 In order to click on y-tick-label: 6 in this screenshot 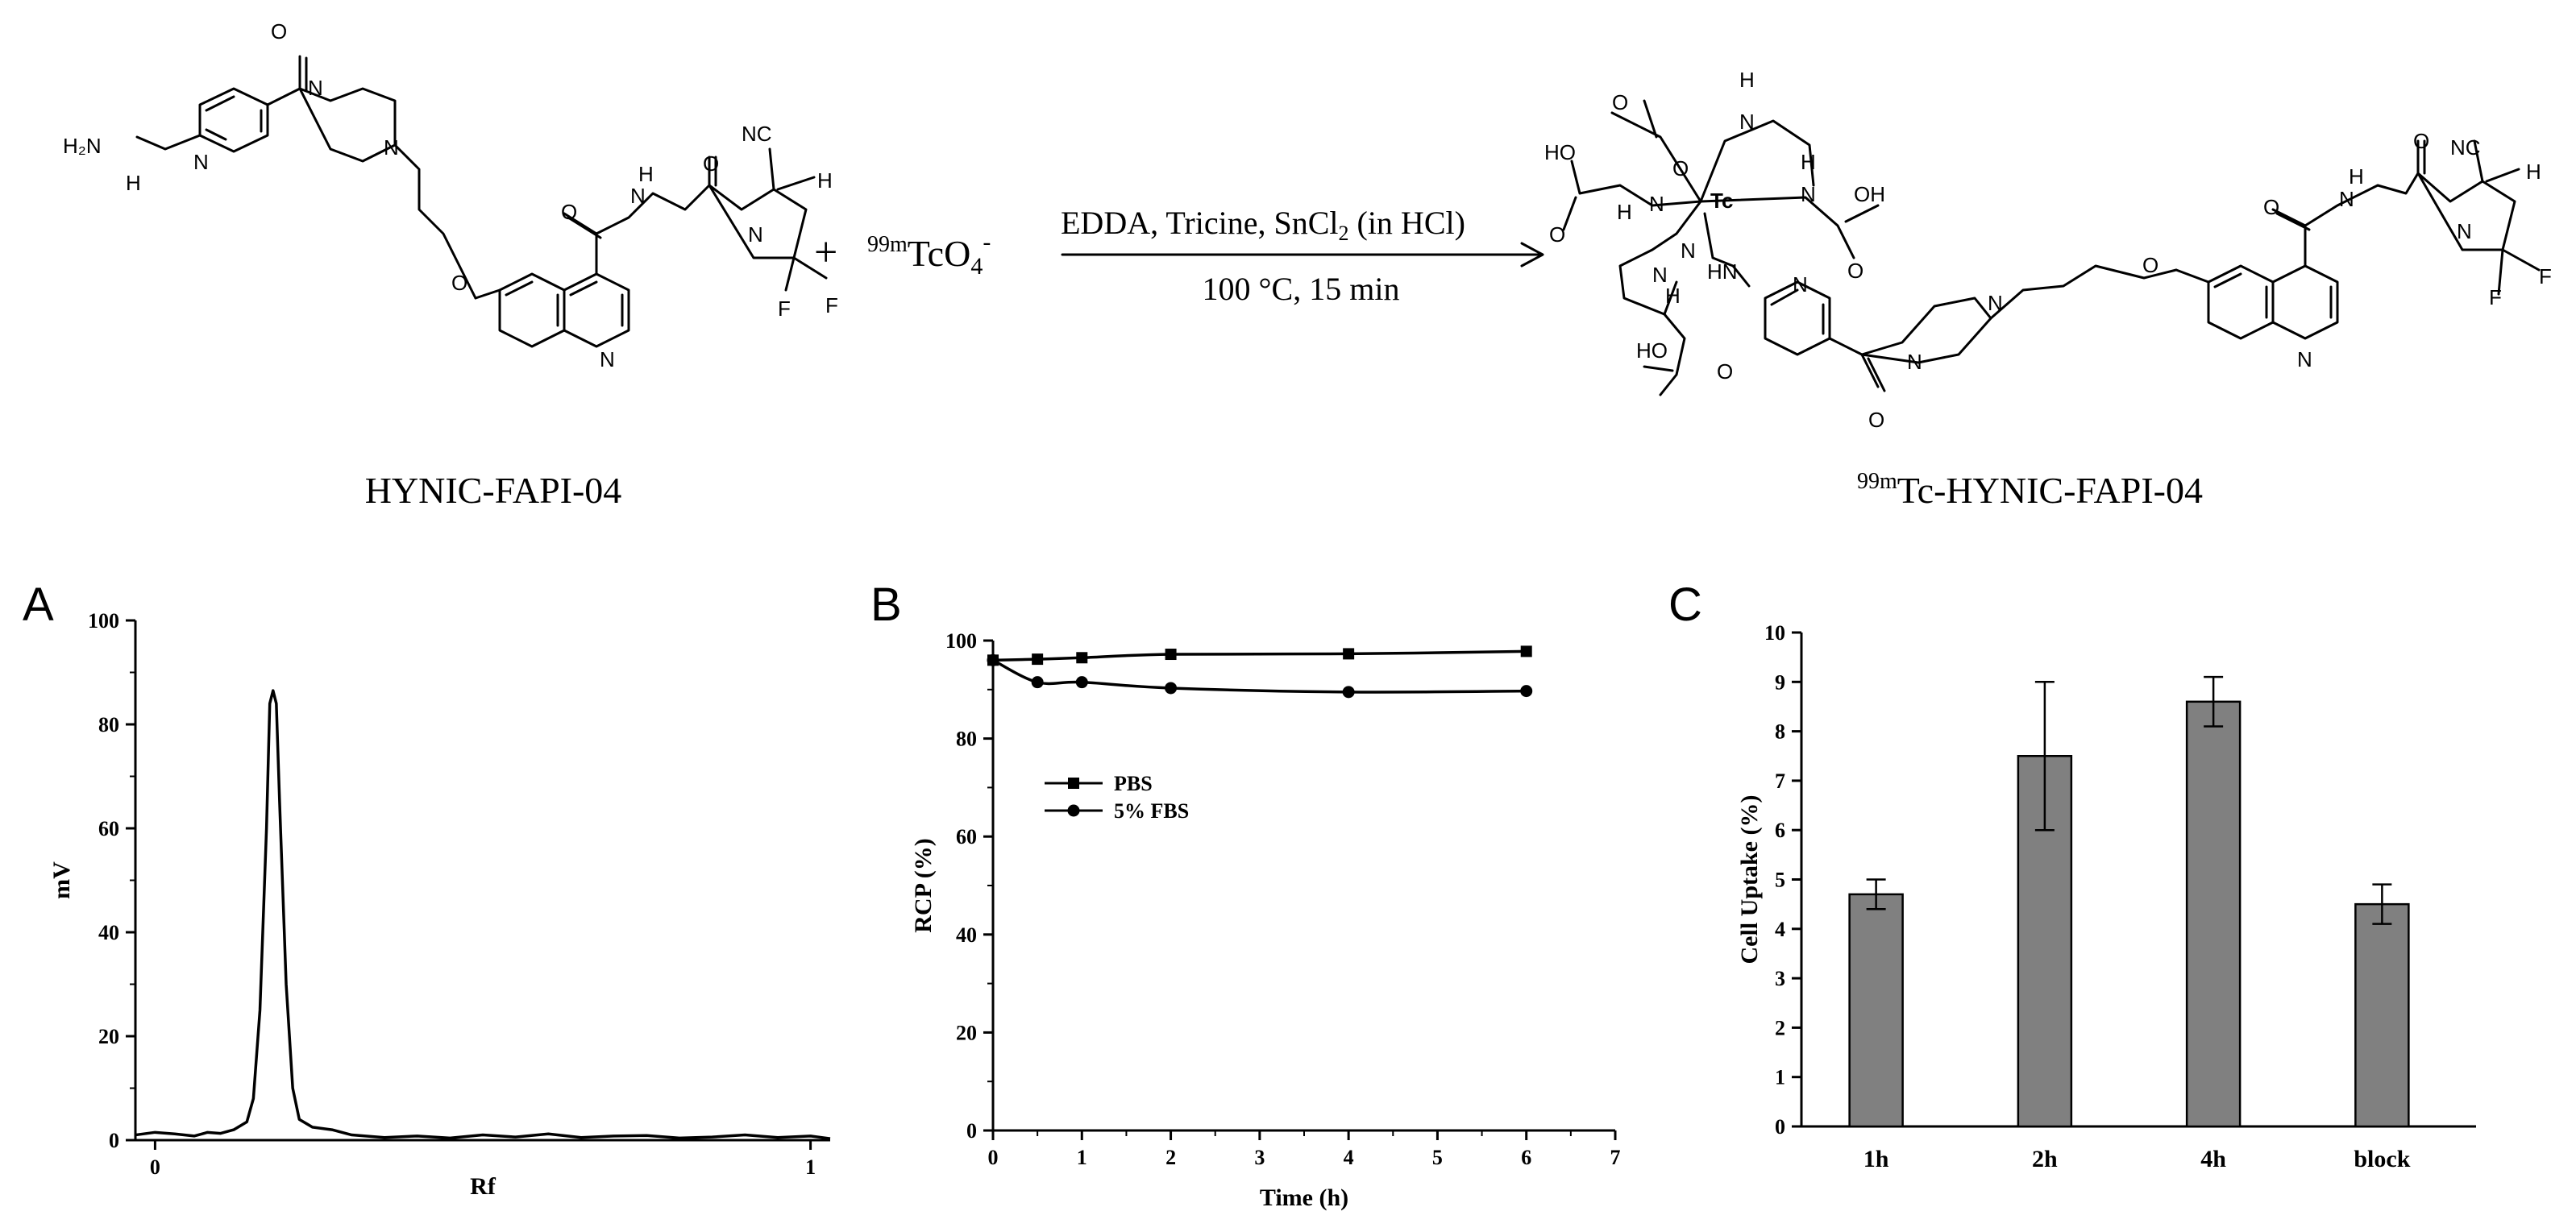, I will do `click(1780, 831)`.